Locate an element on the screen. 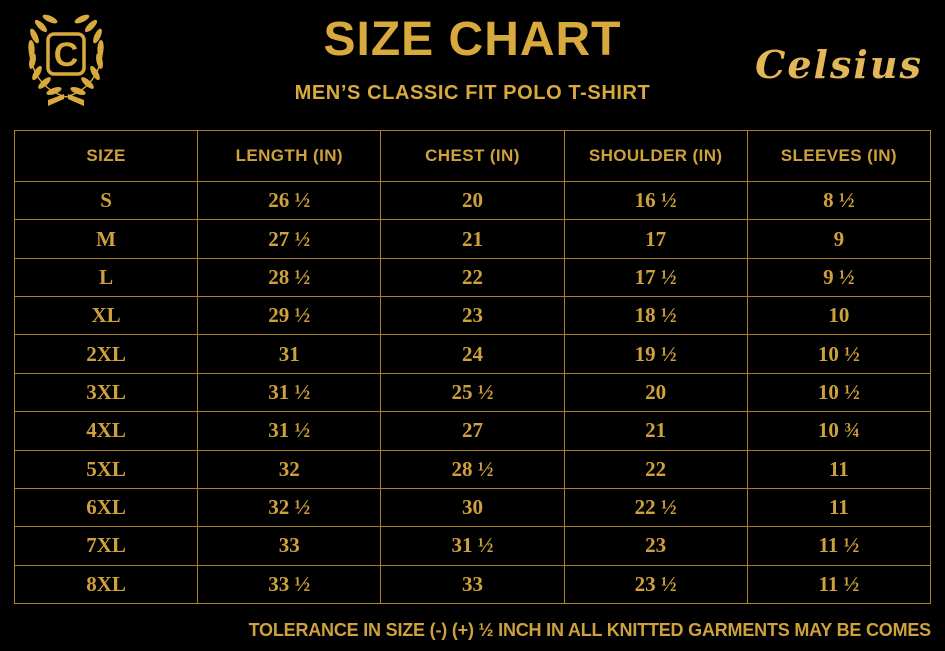 This screenshot has height=651, width=945. cell-chest: 27 is located at coordinates (472, 431).